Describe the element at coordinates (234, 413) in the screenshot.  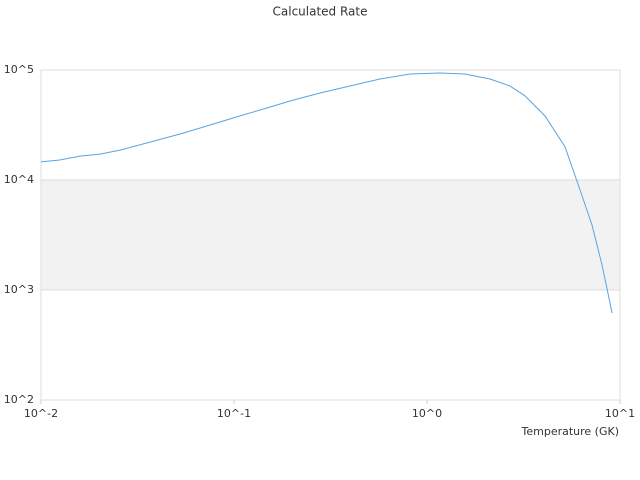
I see `x-tick-label: 10^-1` at that location.